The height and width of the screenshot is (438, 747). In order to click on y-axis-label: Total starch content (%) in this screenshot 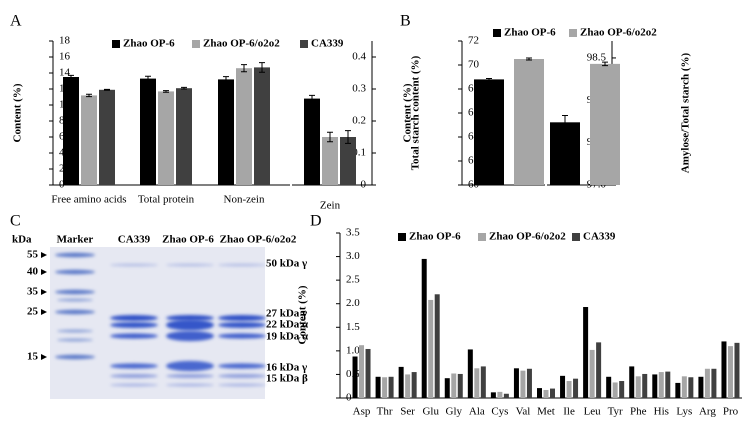, I will do `click(416, 112)`.